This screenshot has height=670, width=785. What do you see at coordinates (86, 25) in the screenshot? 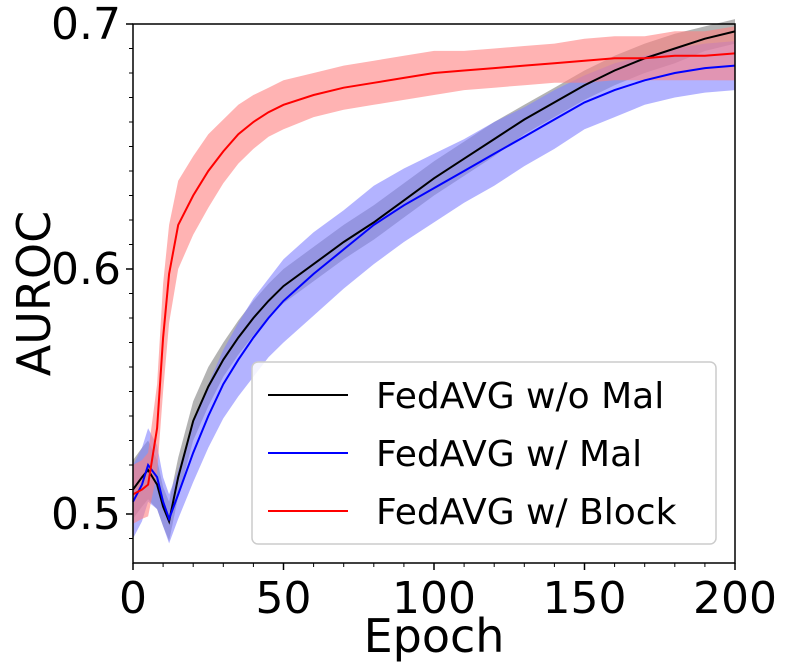
I see `y-tick-label: 0.7` at bounding box center [86, 25].